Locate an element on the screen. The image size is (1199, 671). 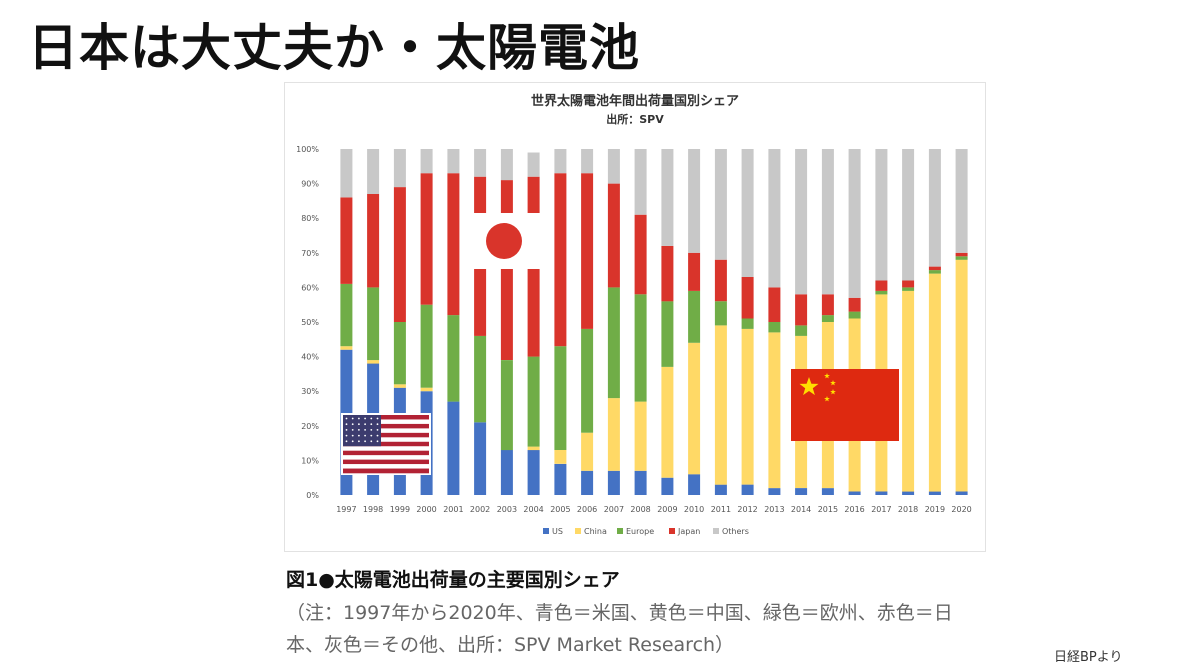
y-tick-label: 50% is located at coordinates (310, 322).